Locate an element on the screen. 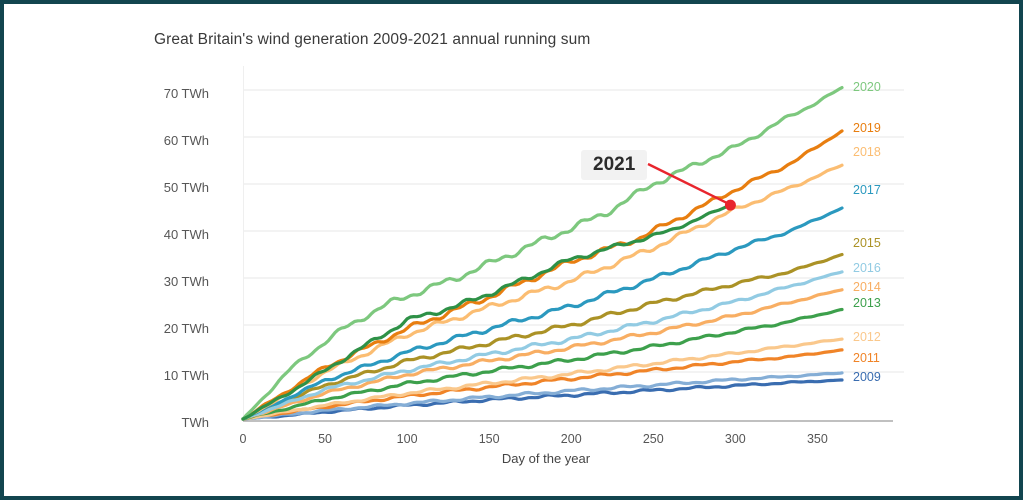 This screenshot has height=500, width=1023. x-axis-tick-label: 50 is located at coordinates (325, 439).